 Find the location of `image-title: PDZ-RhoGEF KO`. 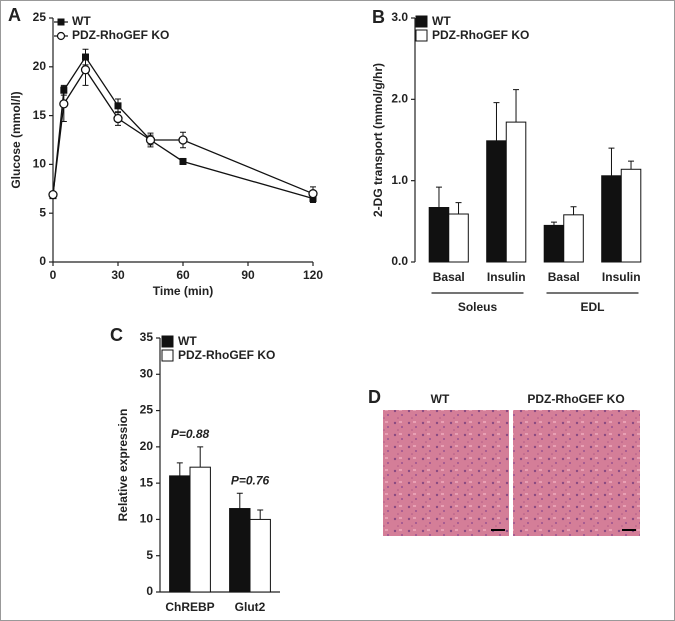

image-title: PDZ-RhoGEF KO is located at coordinates (575, 399).